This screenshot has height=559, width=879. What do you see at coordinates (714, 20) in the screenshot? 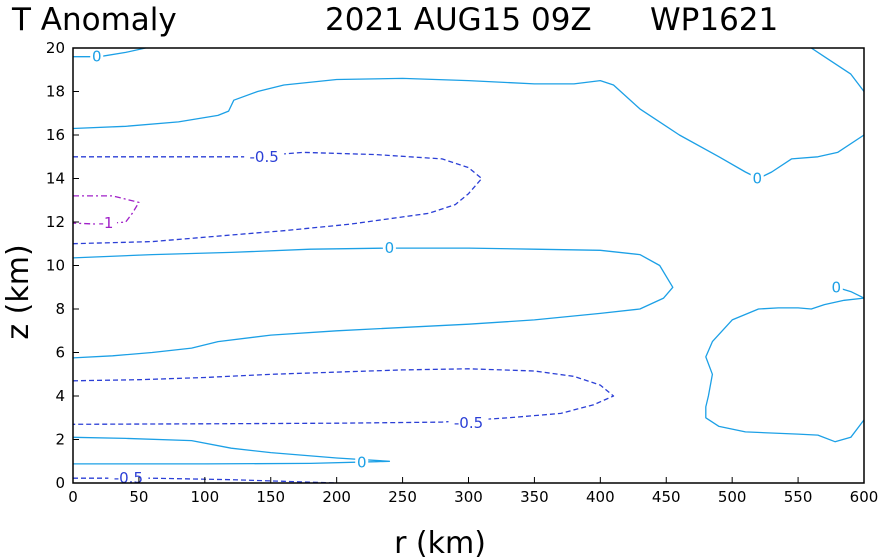
I see `chart-title-right: WP1621` at bounding box center [714, 20].